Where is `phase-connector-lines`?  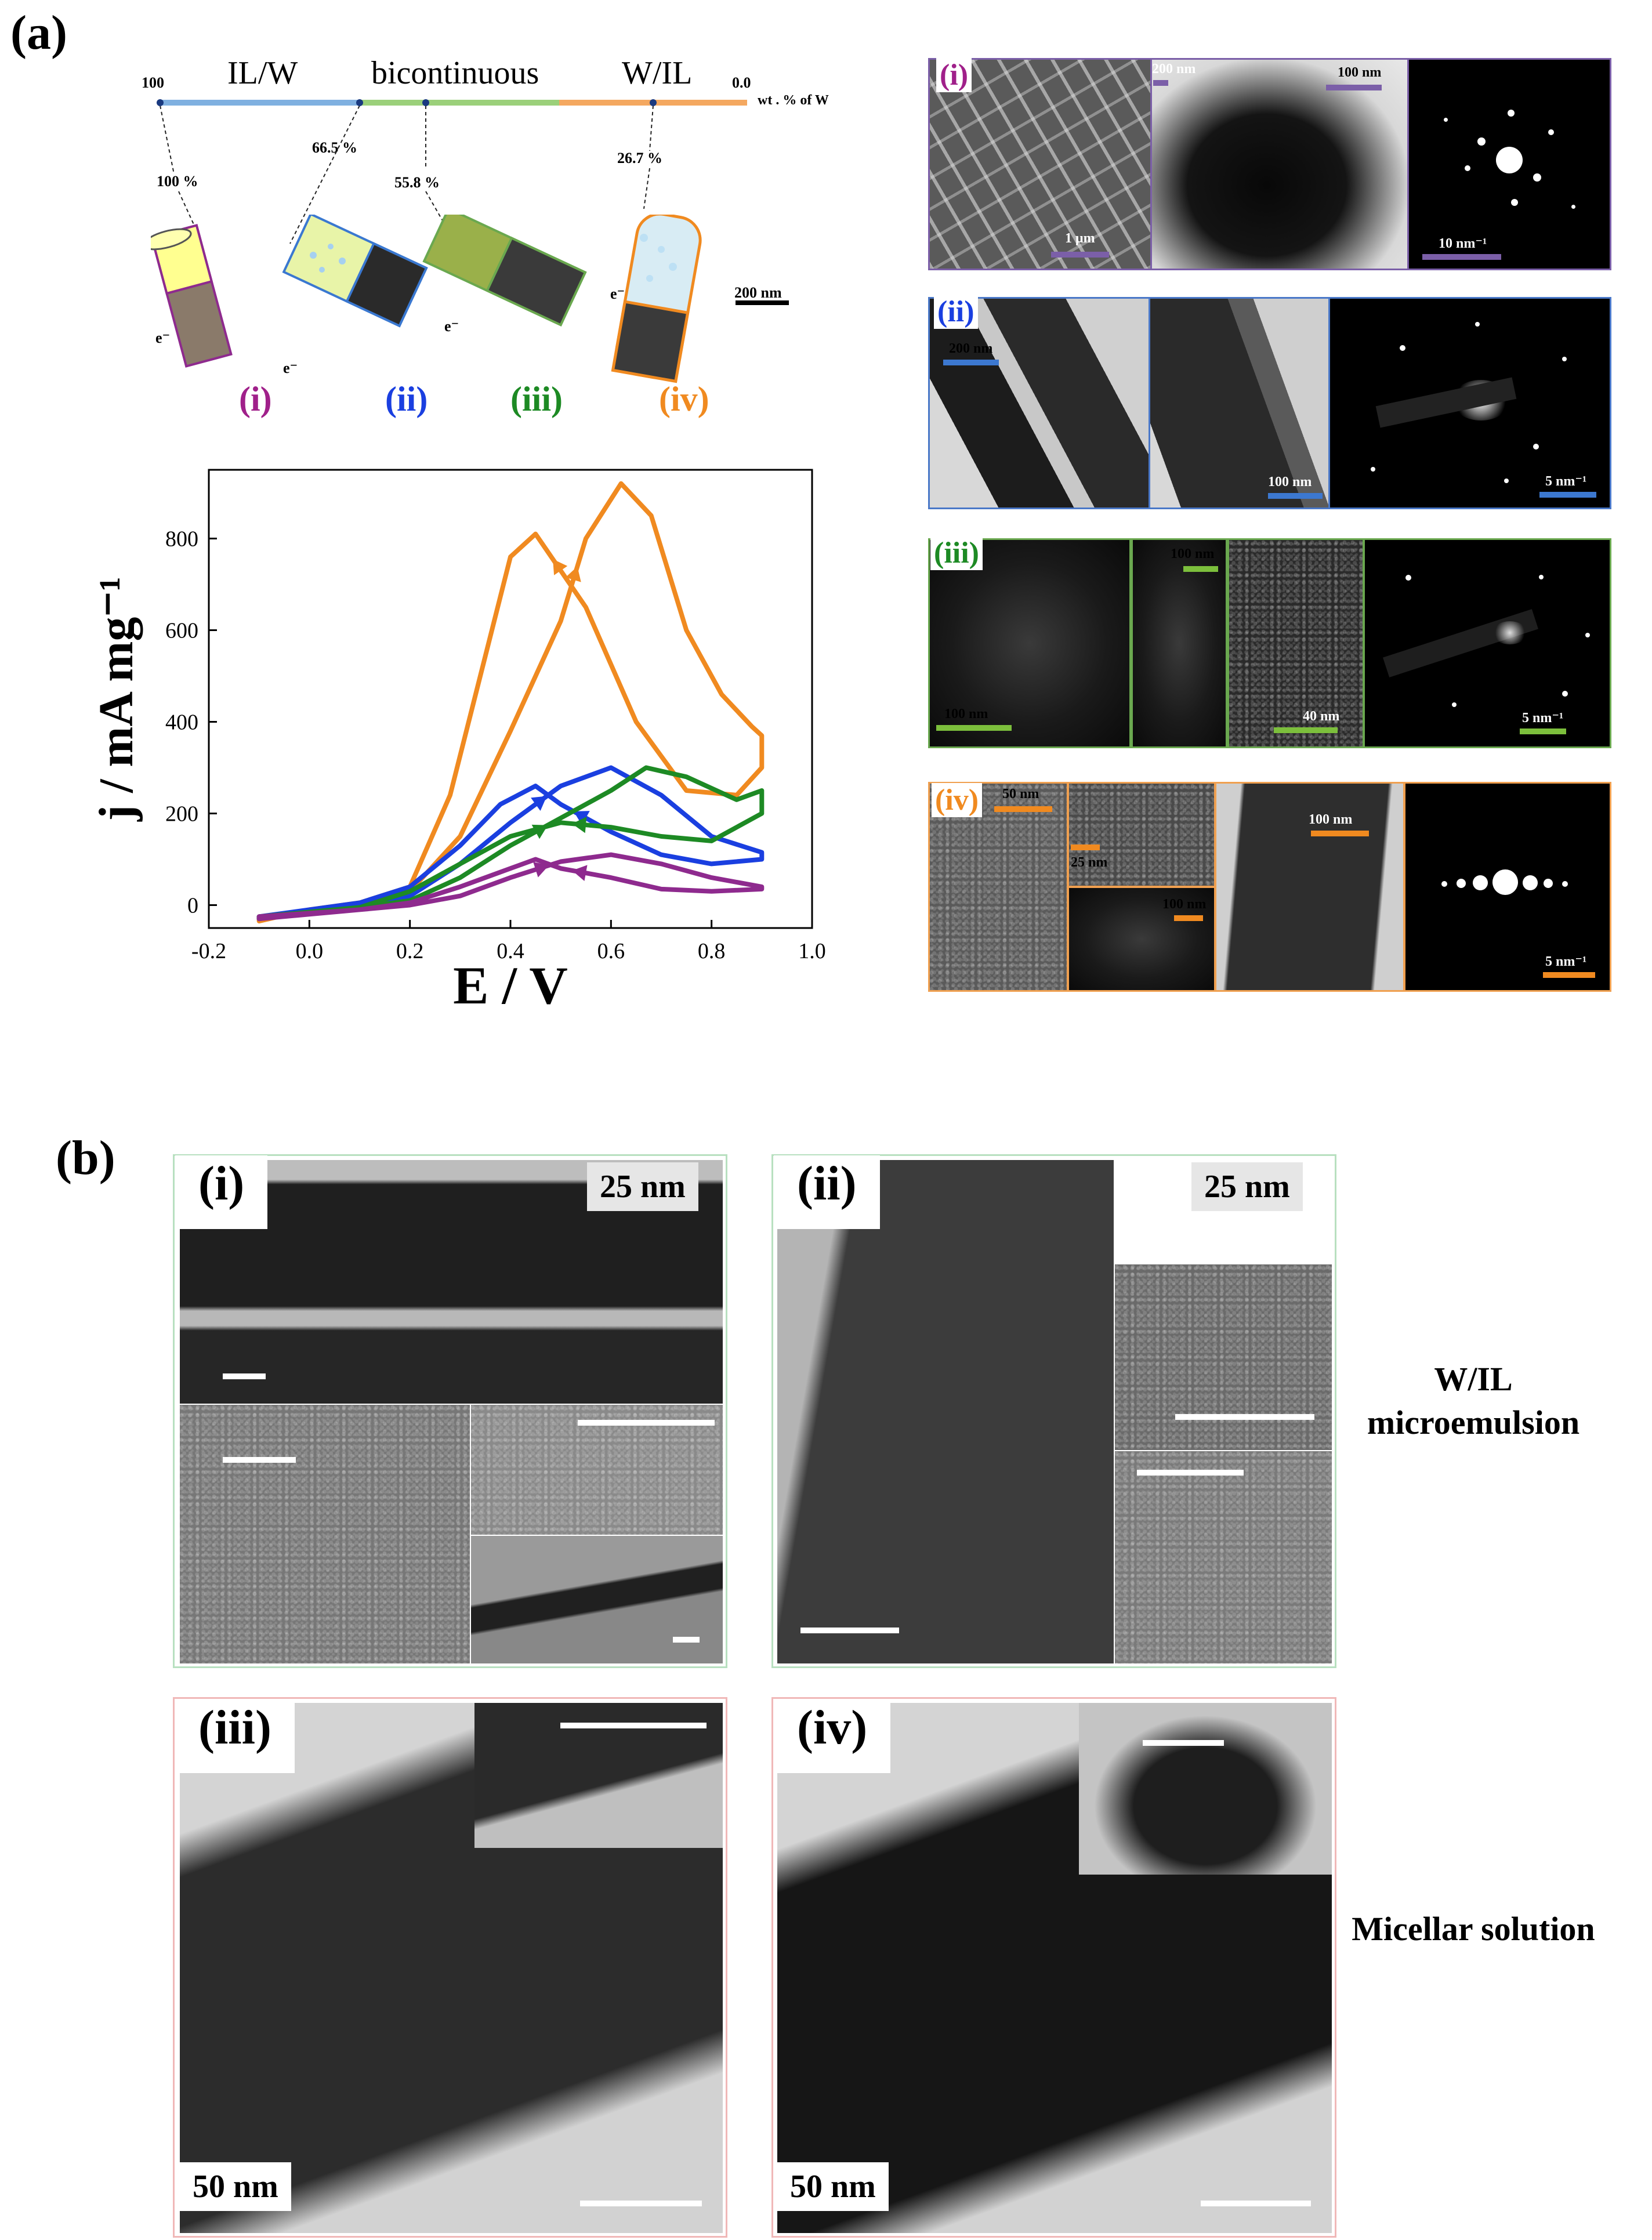
phase-connector-lines is located at coordinates (407, 171).